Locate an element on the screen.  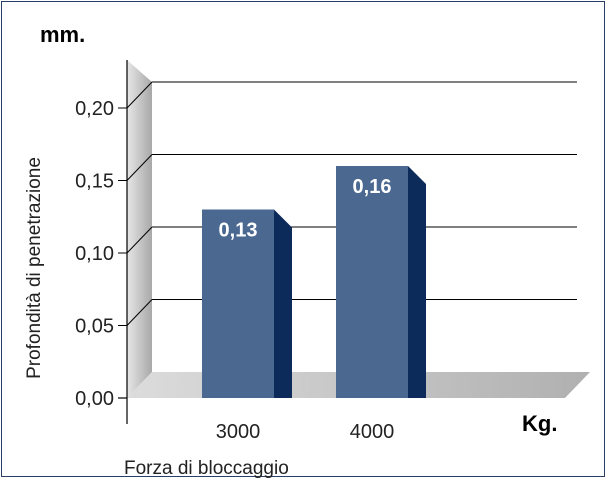
chart-back-wall is located at coordinates (139, 229).